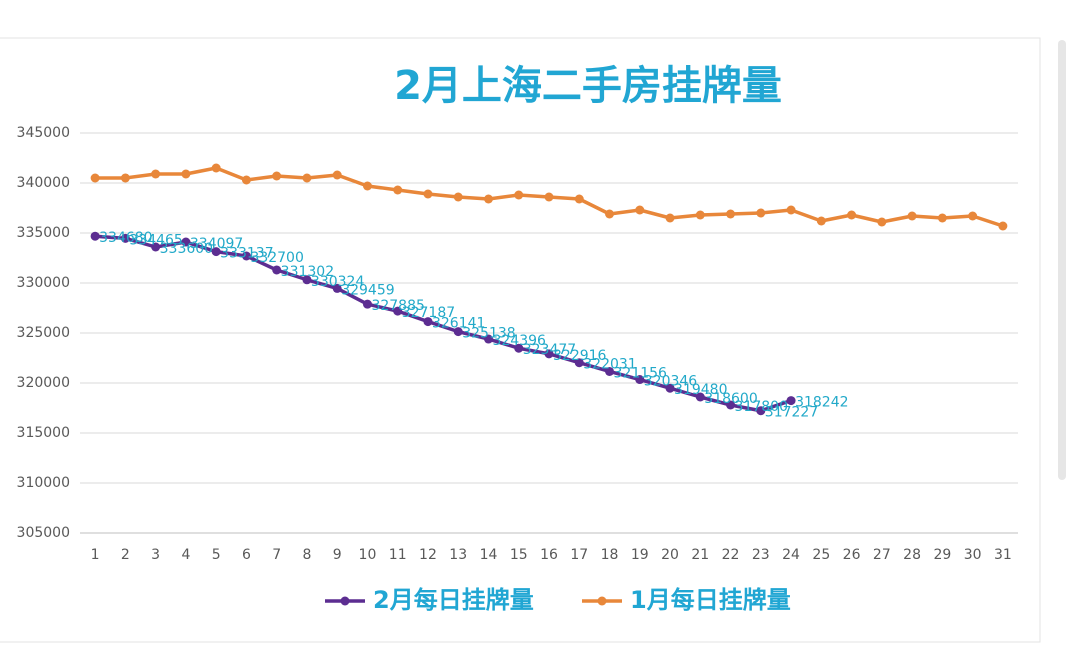 Image resolution: width=1080 pixels, height=657 pixels. I want to click on x-tick-label: 20, so click(670, 555).